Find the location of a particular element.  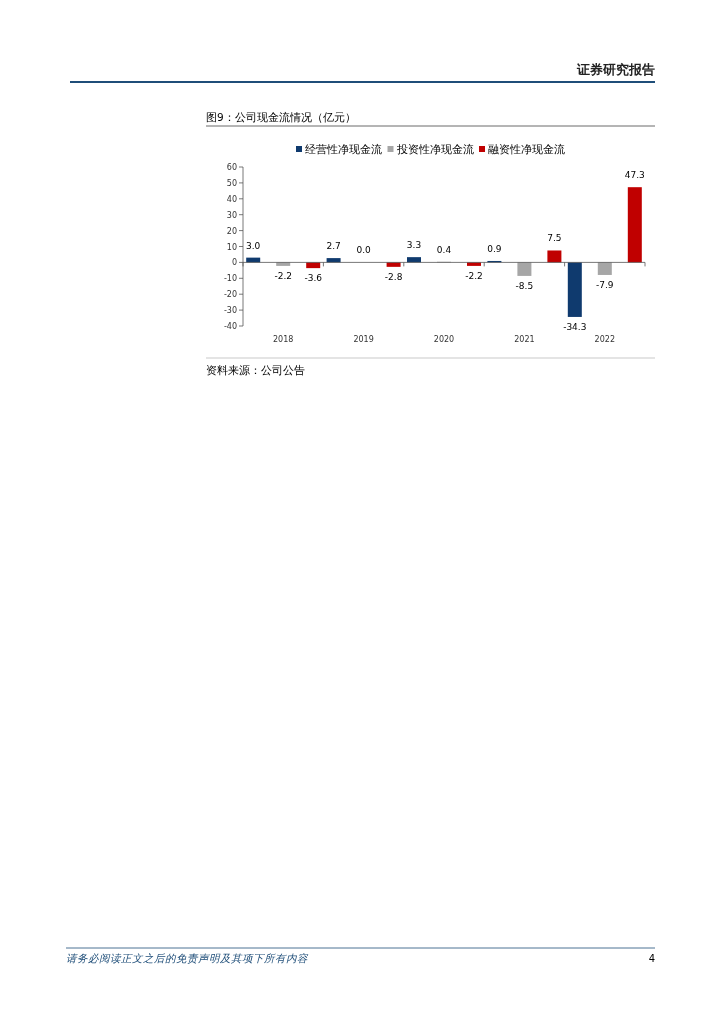

y-tick-label: -30 is located at coordinates (230, 311).